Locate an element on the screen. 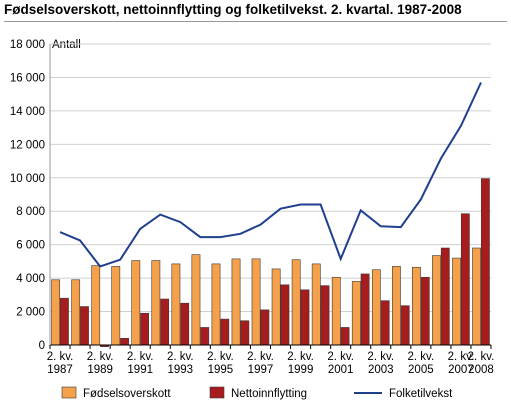  x-tick-label: 2. kv.2005 is located at coordinates (421, 363).